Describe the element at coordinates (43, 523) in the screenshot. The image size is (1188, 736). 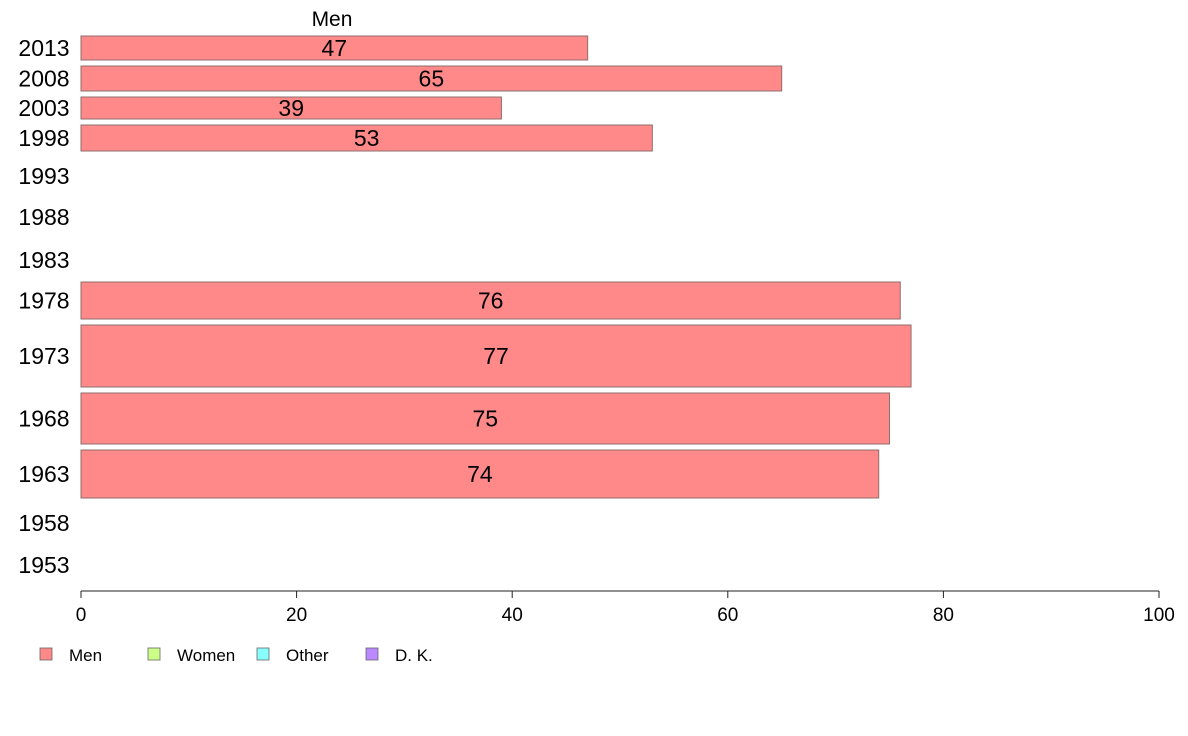
I see `y-tick-label: 1958` at that location.